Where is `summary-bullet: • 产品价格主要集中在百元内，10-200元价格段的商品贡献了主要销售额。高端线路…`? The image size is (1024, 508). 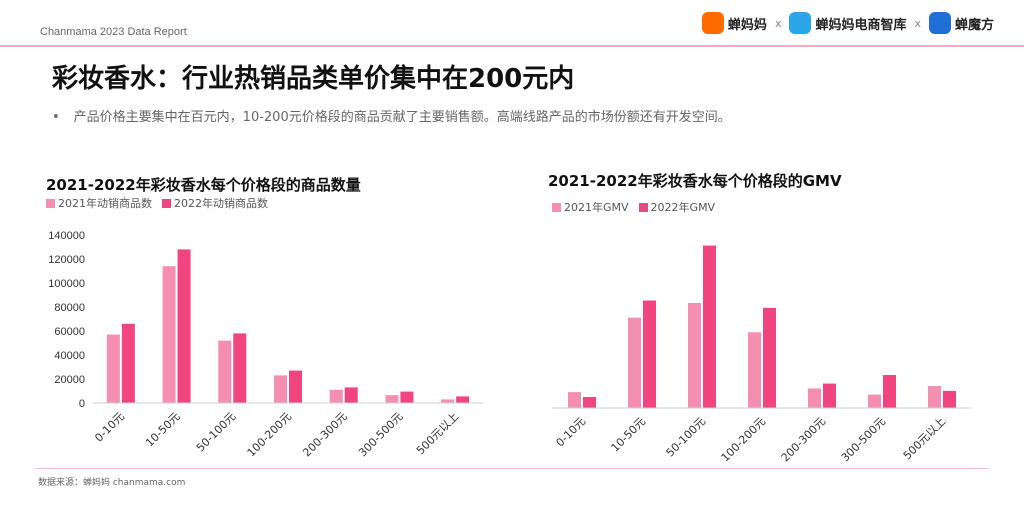
summary-bullet: • 产品价格主要集中在百元内，10-200元价格段的商品贡献了主要销售额。高端线路… is located at coordinates (391, 115).